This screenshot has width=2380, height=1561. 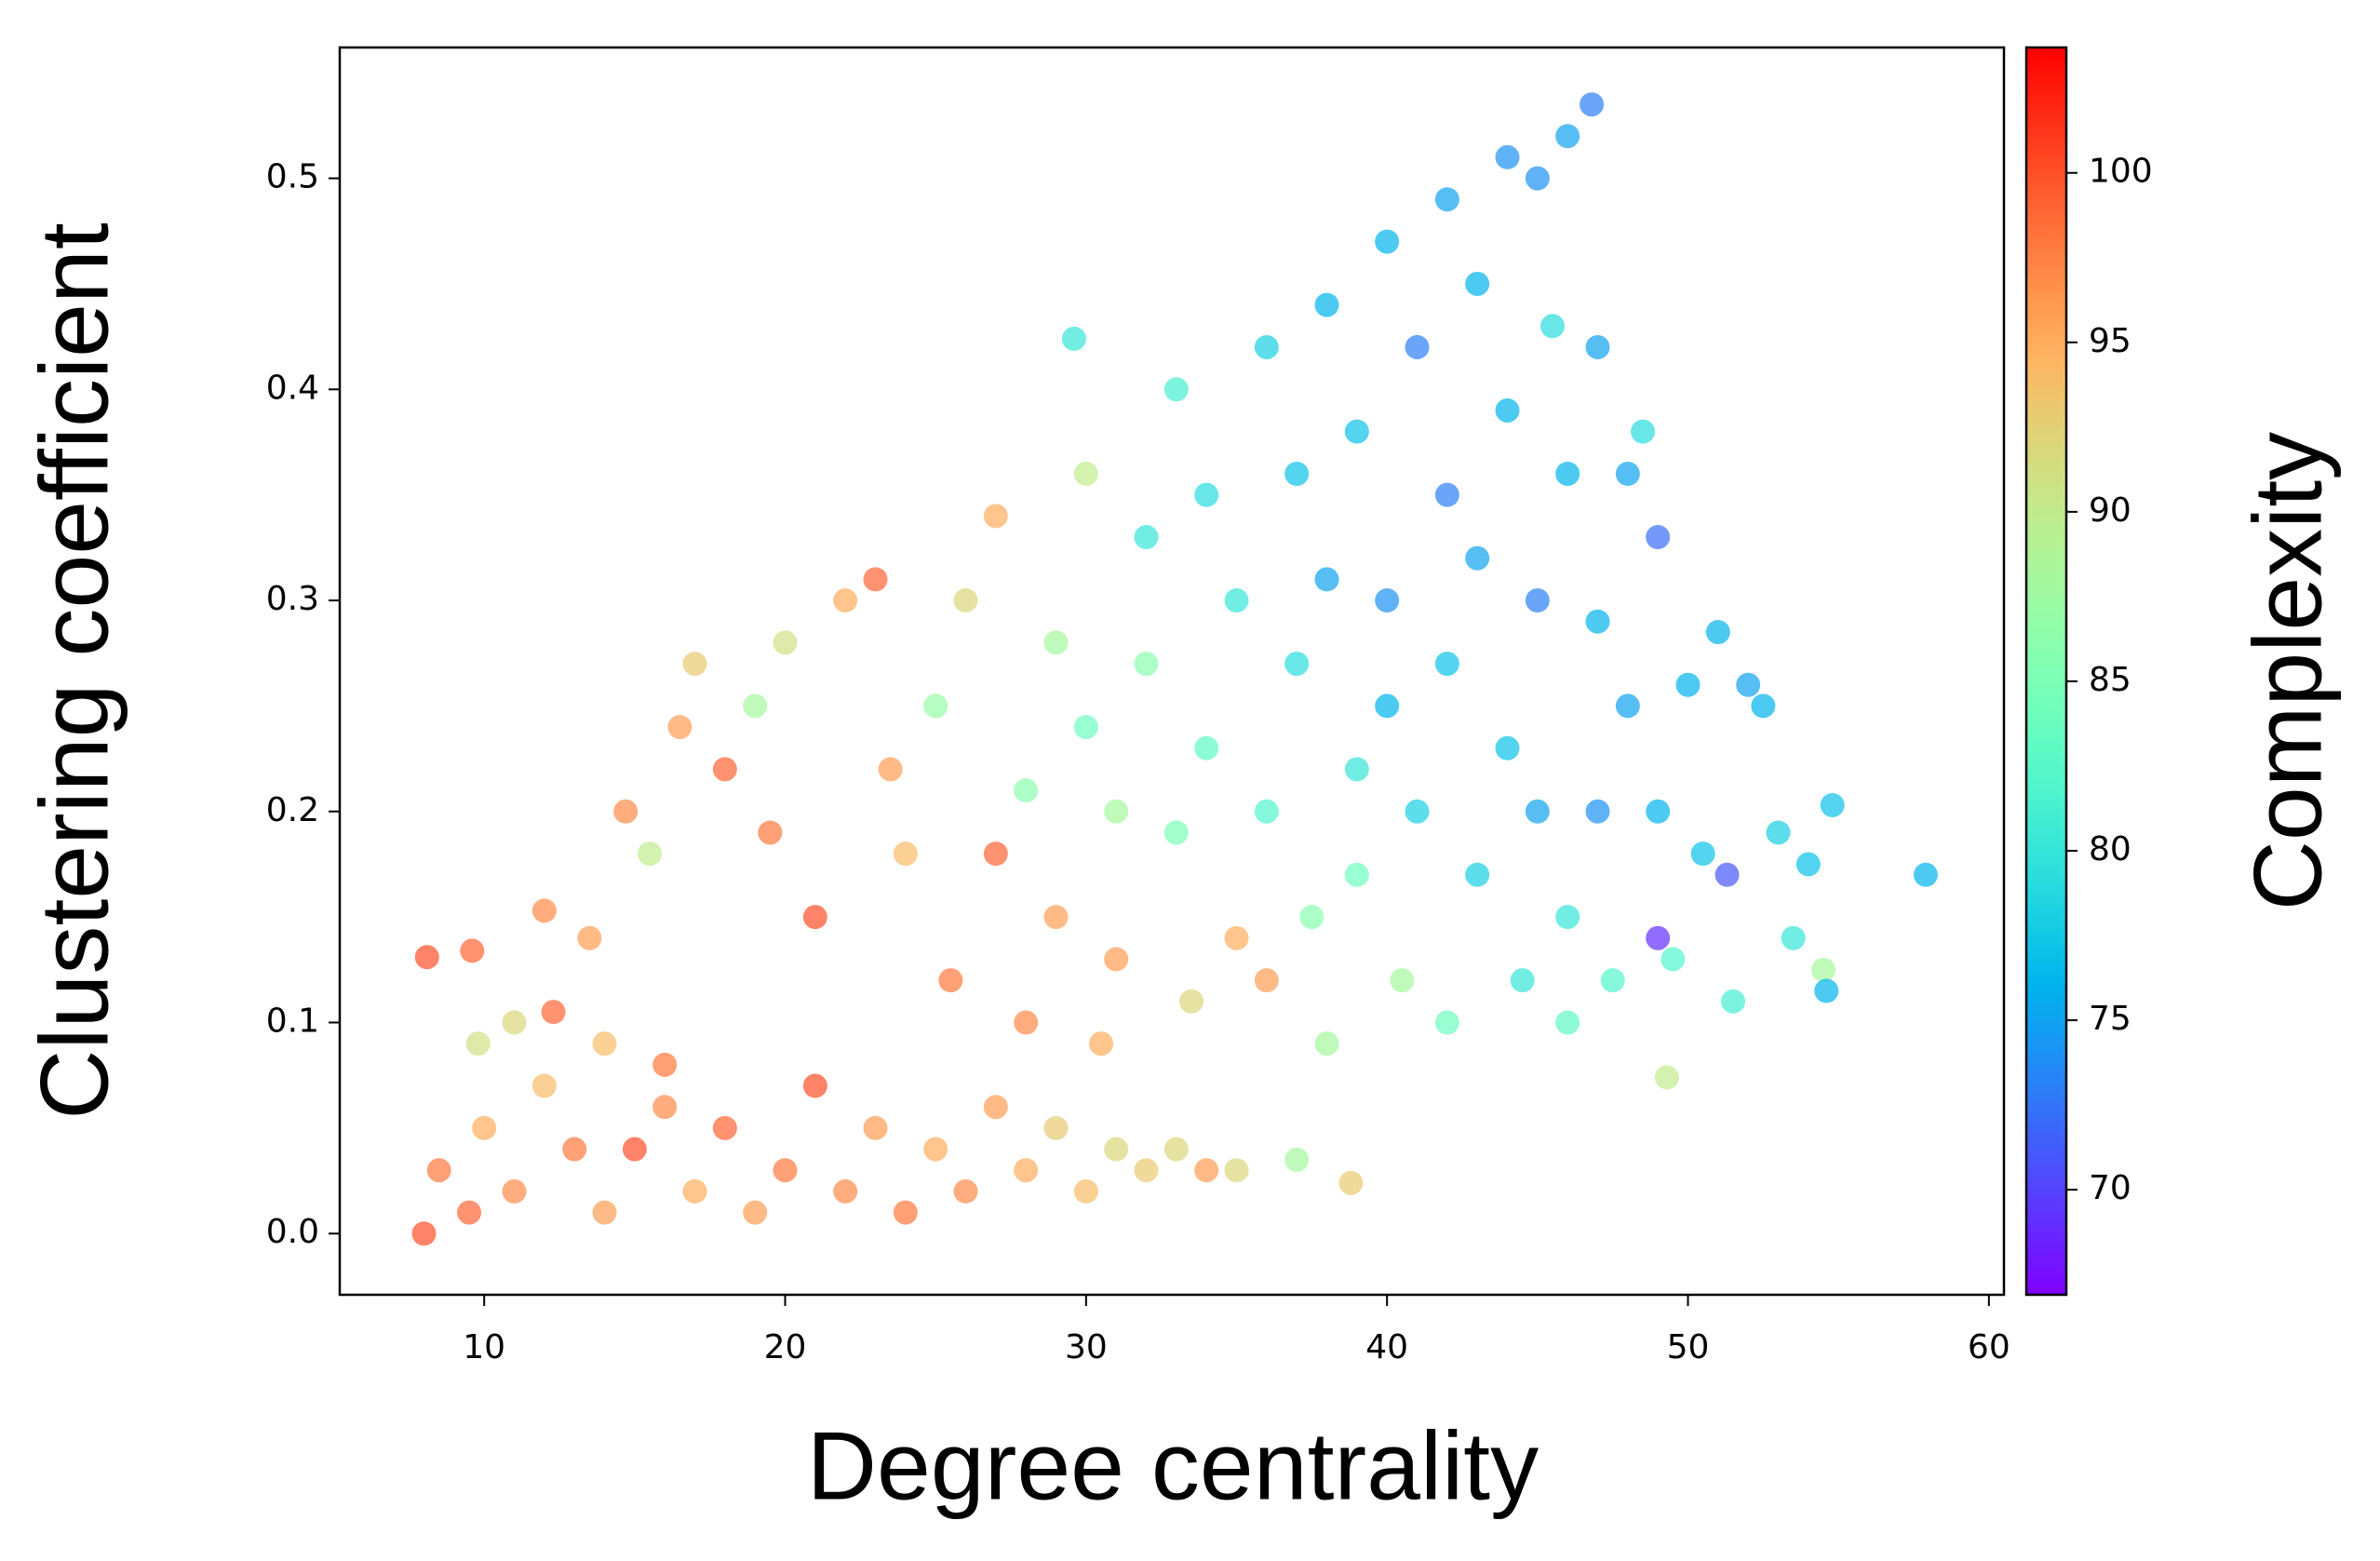 I want to click on colorbar-tick-label: 95, so click(x=2110, y=341).